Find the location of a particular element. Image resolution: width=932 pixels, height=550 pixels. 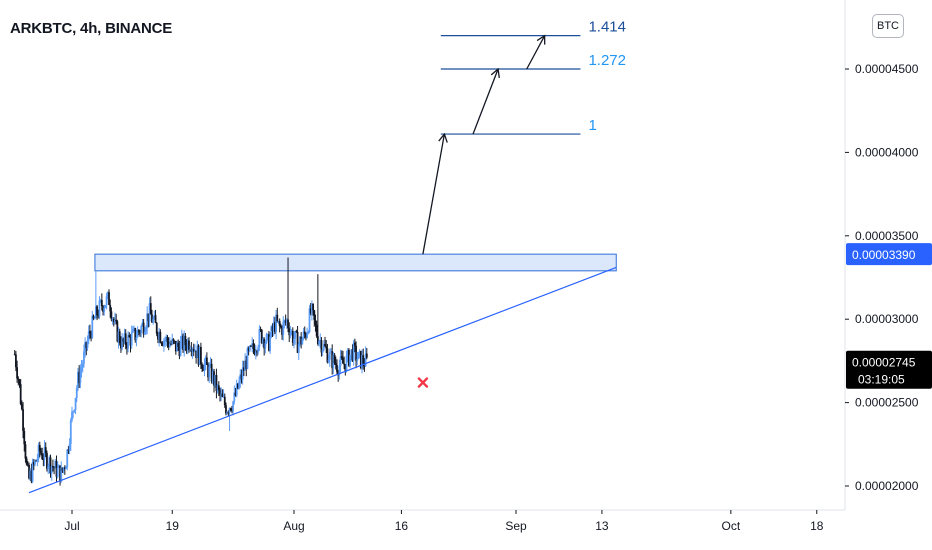

currency-badge: BTC is located at coordinates (888, 26).